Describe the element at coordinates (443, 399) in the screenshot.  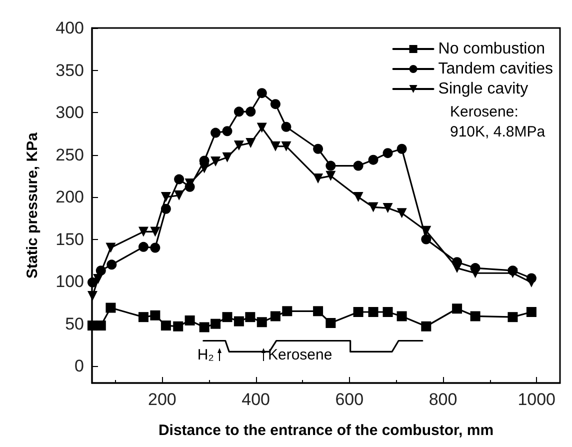
I see `x-tick-label: 800` at that location.